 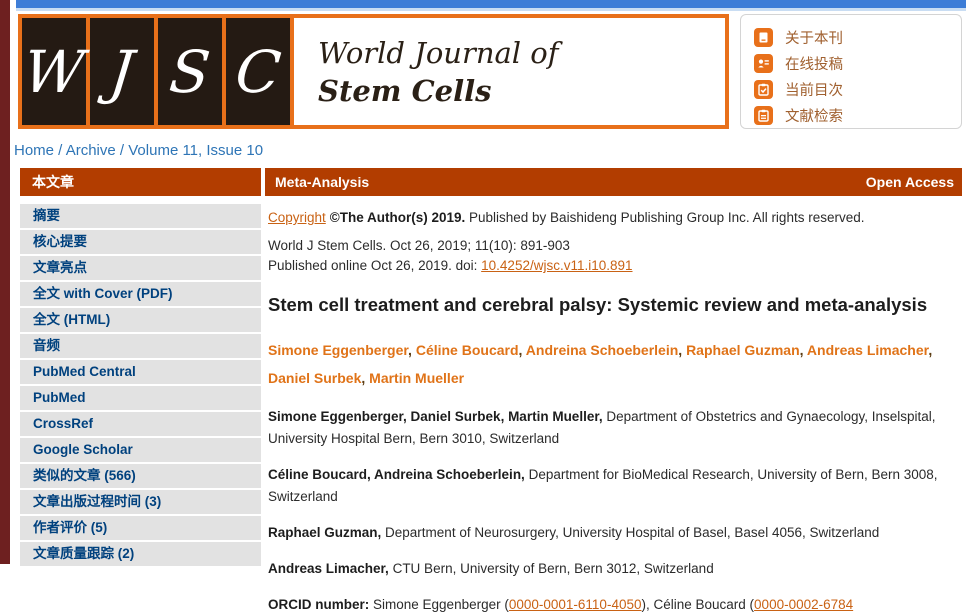 I want to click on author-link: Daniel Surbek, so click(x=315, y=378).